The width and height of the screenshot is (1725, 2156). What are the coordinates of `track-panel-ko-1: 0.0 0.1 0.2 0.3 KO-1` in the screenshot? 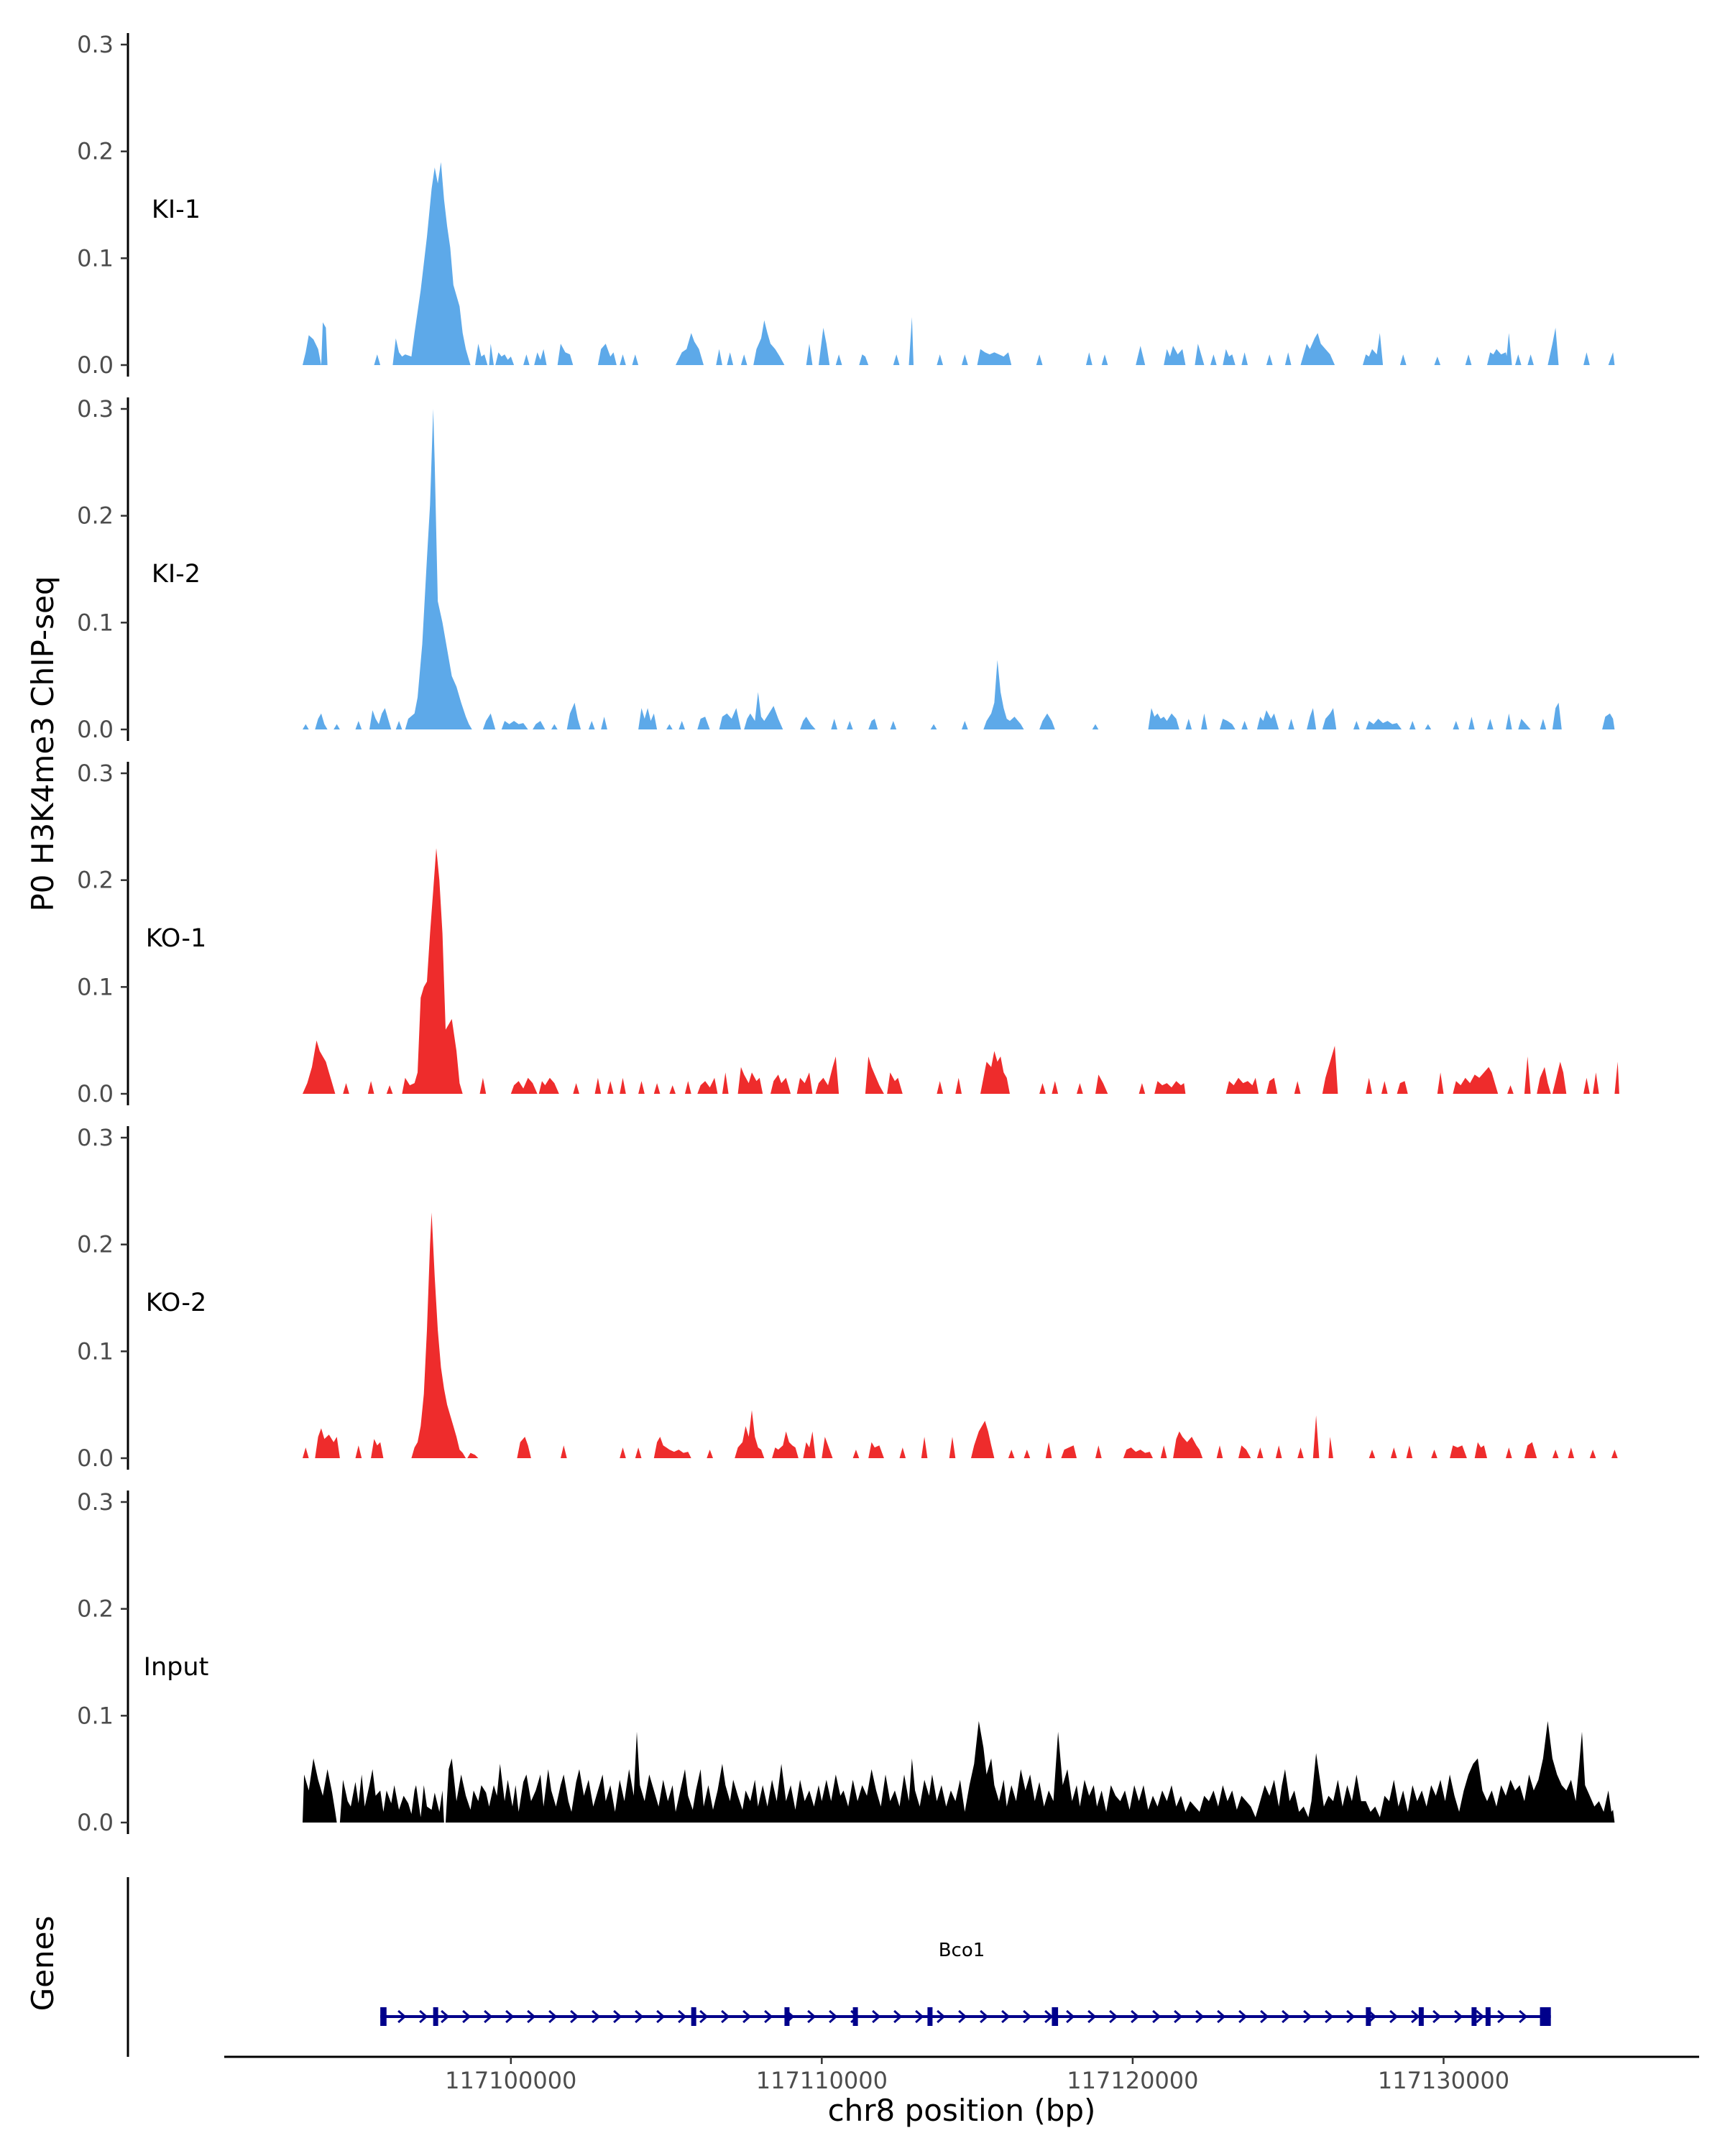 It's located at (848, 934).